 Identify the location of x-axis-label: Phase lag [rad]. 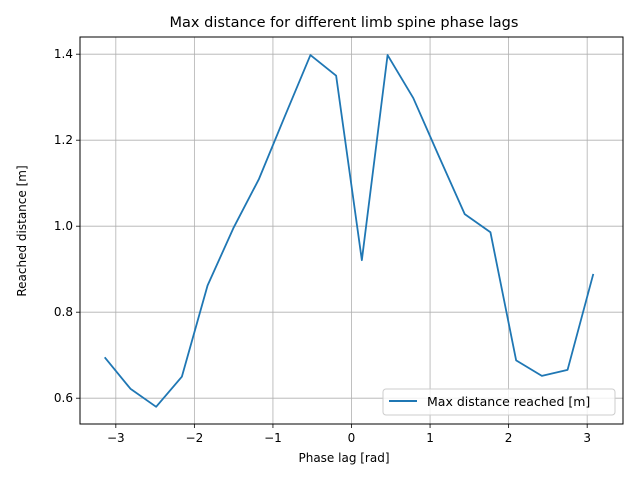
(343, 458).